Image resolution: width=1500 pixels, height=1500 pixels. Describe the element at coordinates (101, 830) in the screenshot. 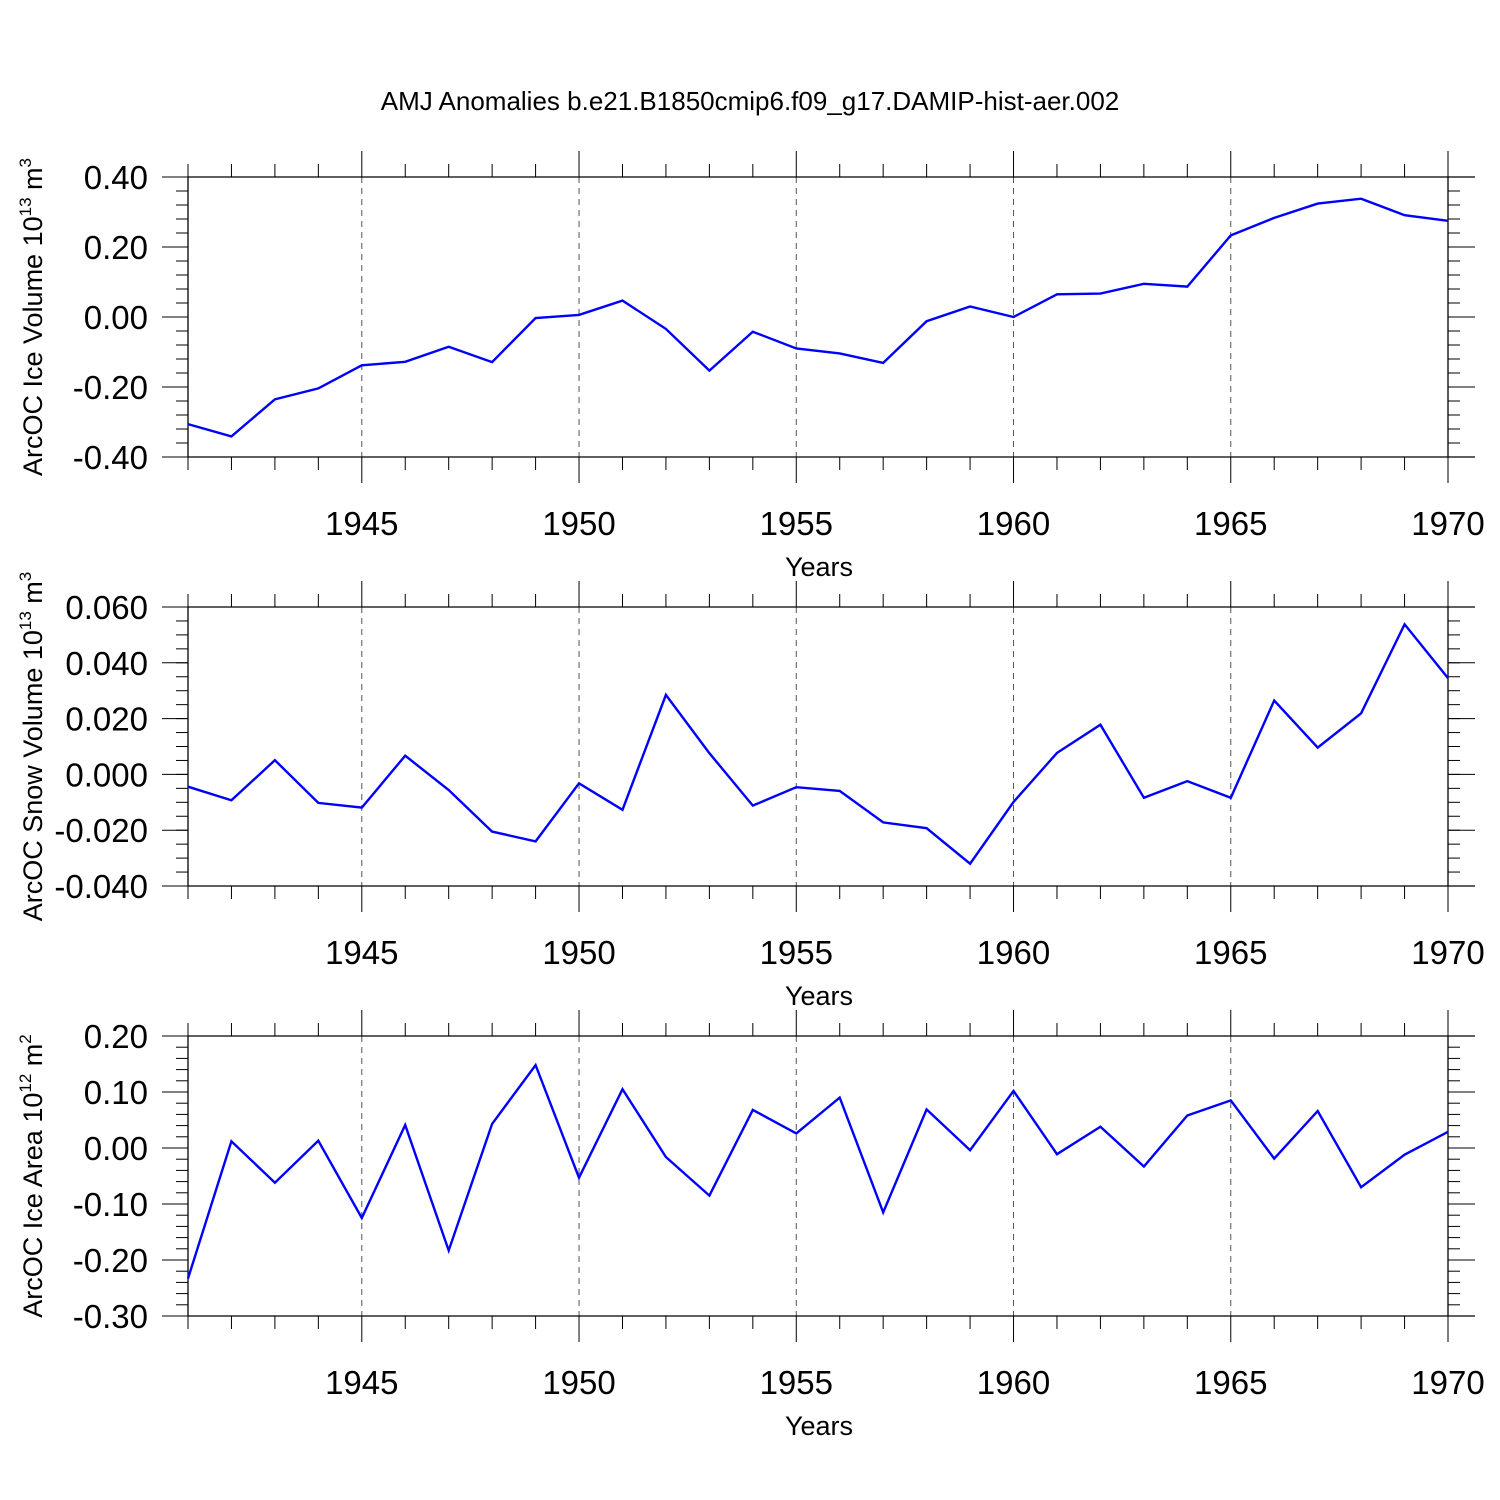

I see `y-tick-label: -0.020` at that location.